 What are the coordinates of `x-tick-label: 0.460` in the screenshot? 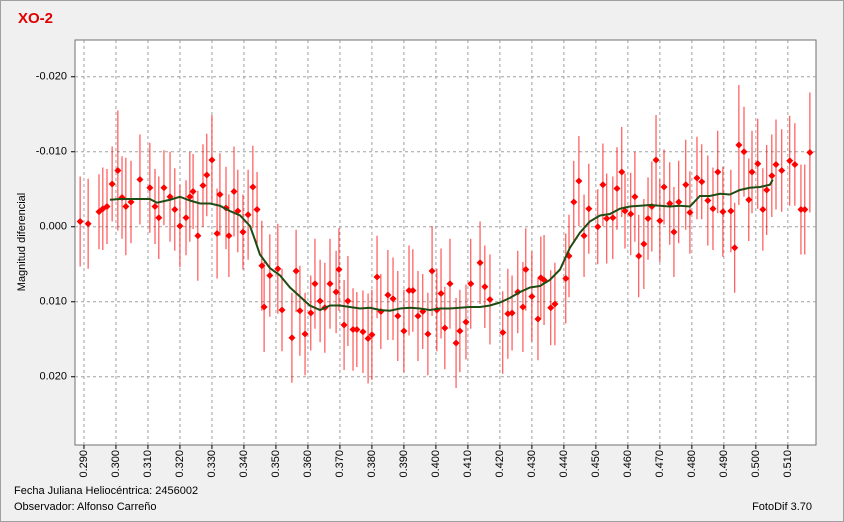 It's located at (628, 464).